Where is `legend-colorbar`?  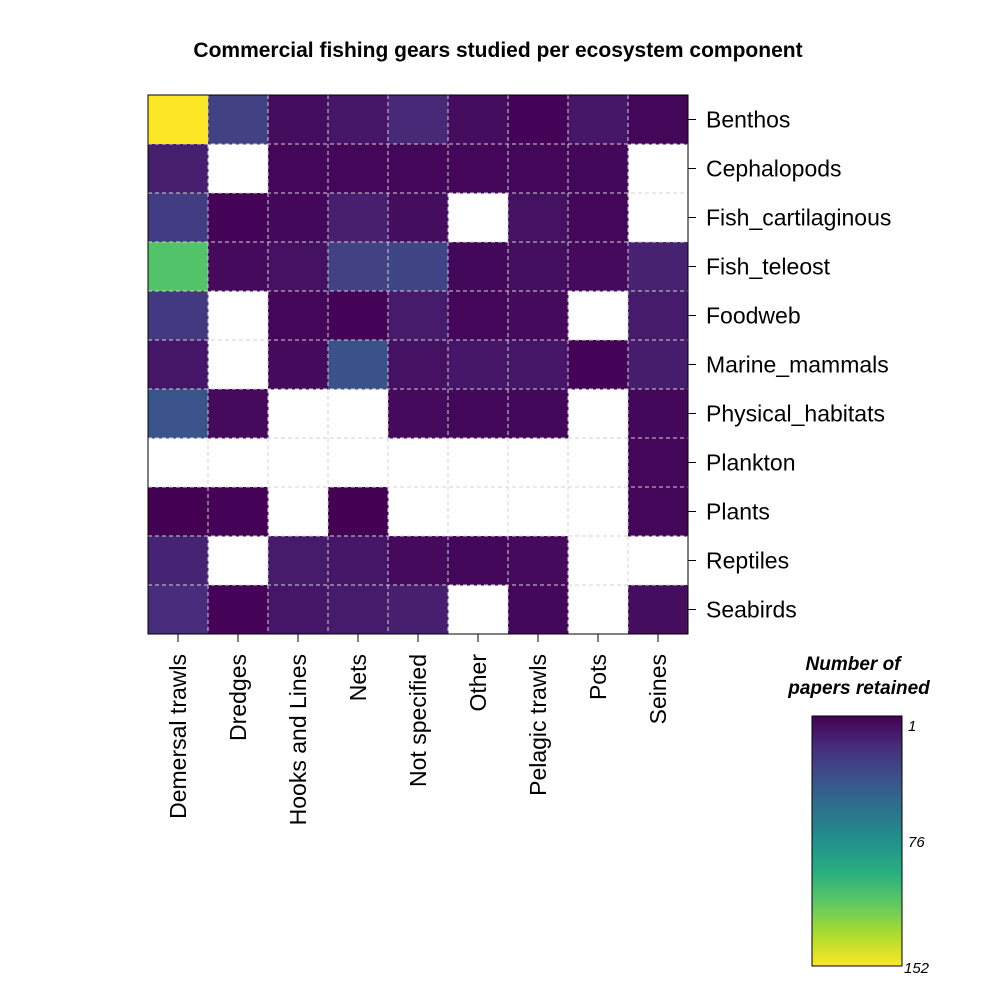
legend-colorbar is located at coordinates (857, 841).